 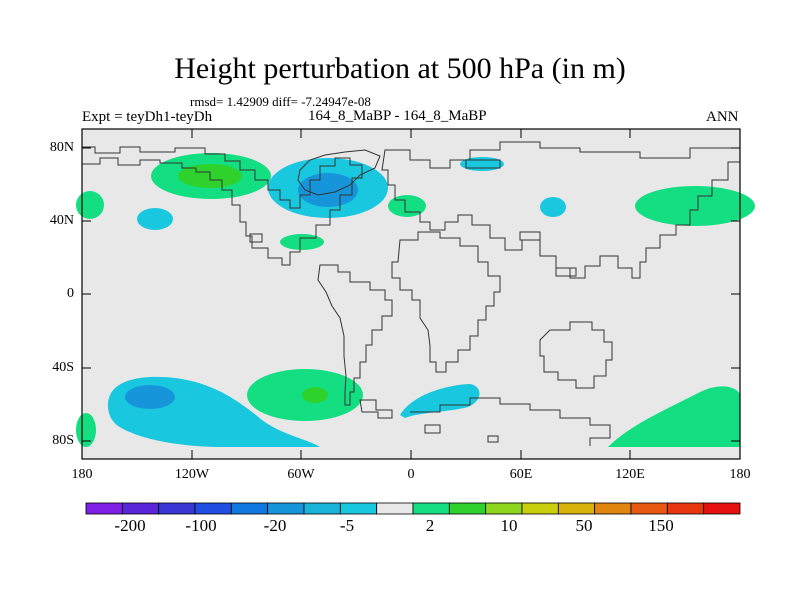 What do you see at coordinates (509, 525) in the screenshot?
I see `colorbar-label: 10` at bounding box center [509, 525].